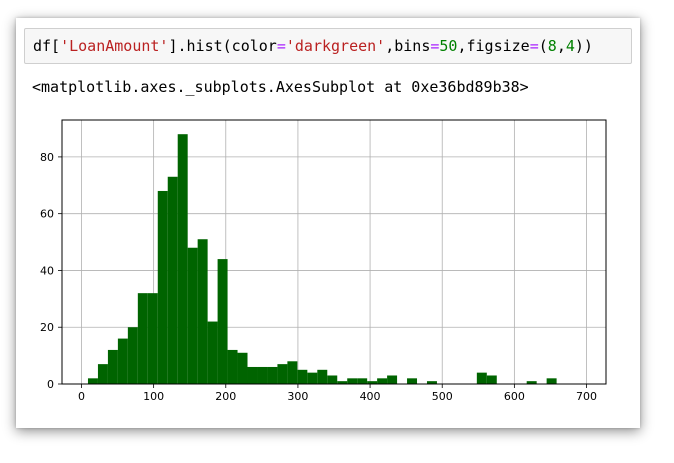  Describe the element at coordinates (297, 396) in the screenshot. I see `x-tick-label: 300` at that location.